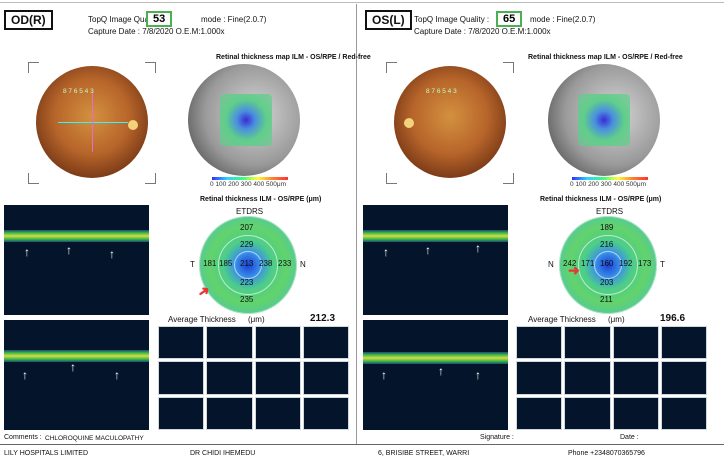 Image resolution: width=724 pixels, height=465 pixels. What do you see at coordinates (662, 264) in the screenshot?
I see `etdrs-right-dir-os: T` at bounding box center [662, 264].